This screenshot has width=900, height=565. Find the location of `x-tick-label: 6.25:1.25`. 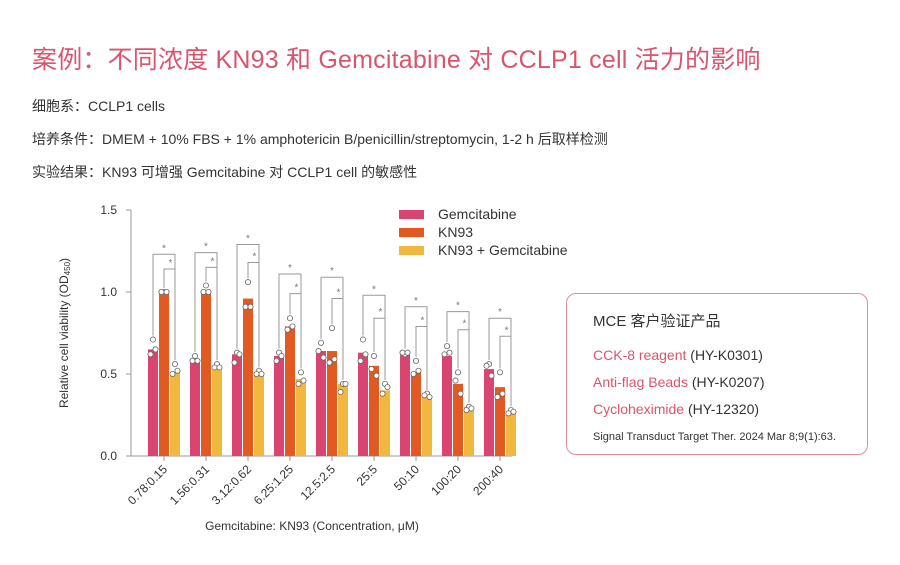

x-tick-label: 6.25:1.25 is located at coordinates (274, 485).